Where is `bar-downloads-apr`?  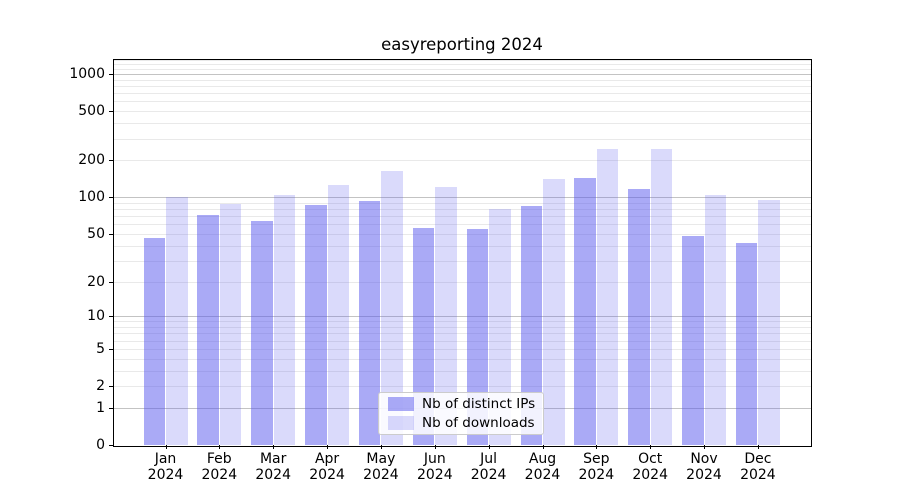 bar-downloads-apr is located at coordinates (338, 315).